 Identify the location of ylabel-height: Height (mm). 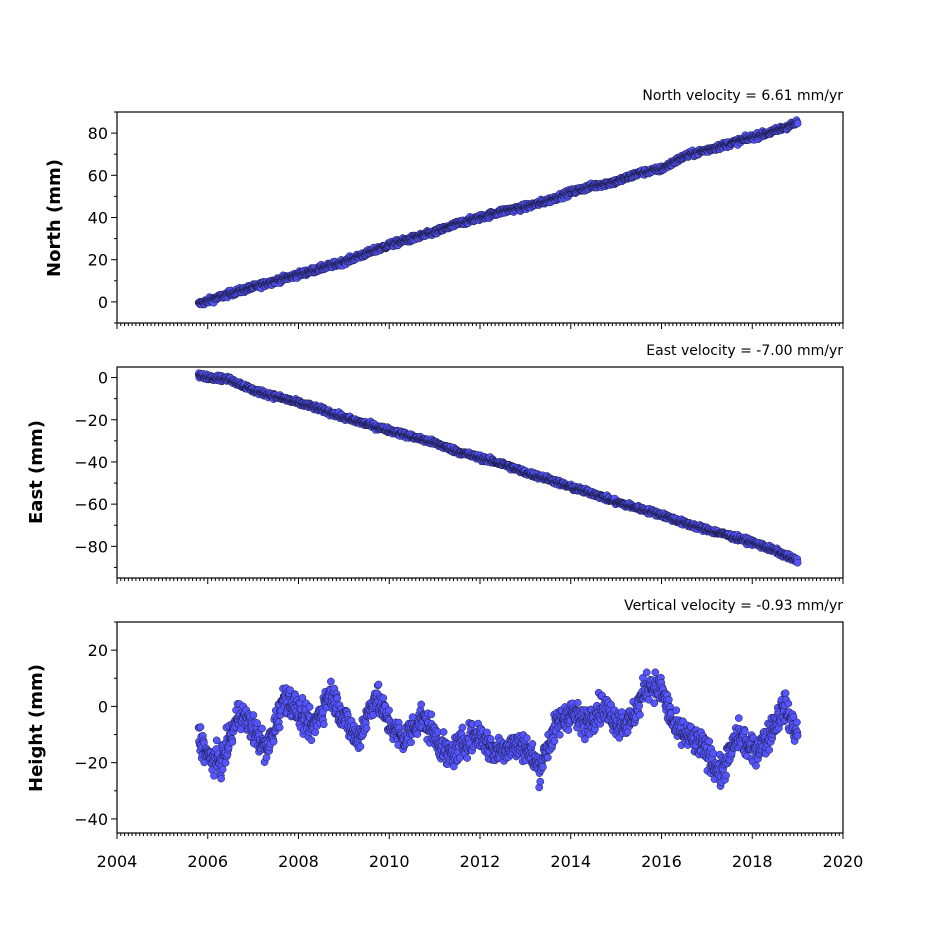
(36, 728).